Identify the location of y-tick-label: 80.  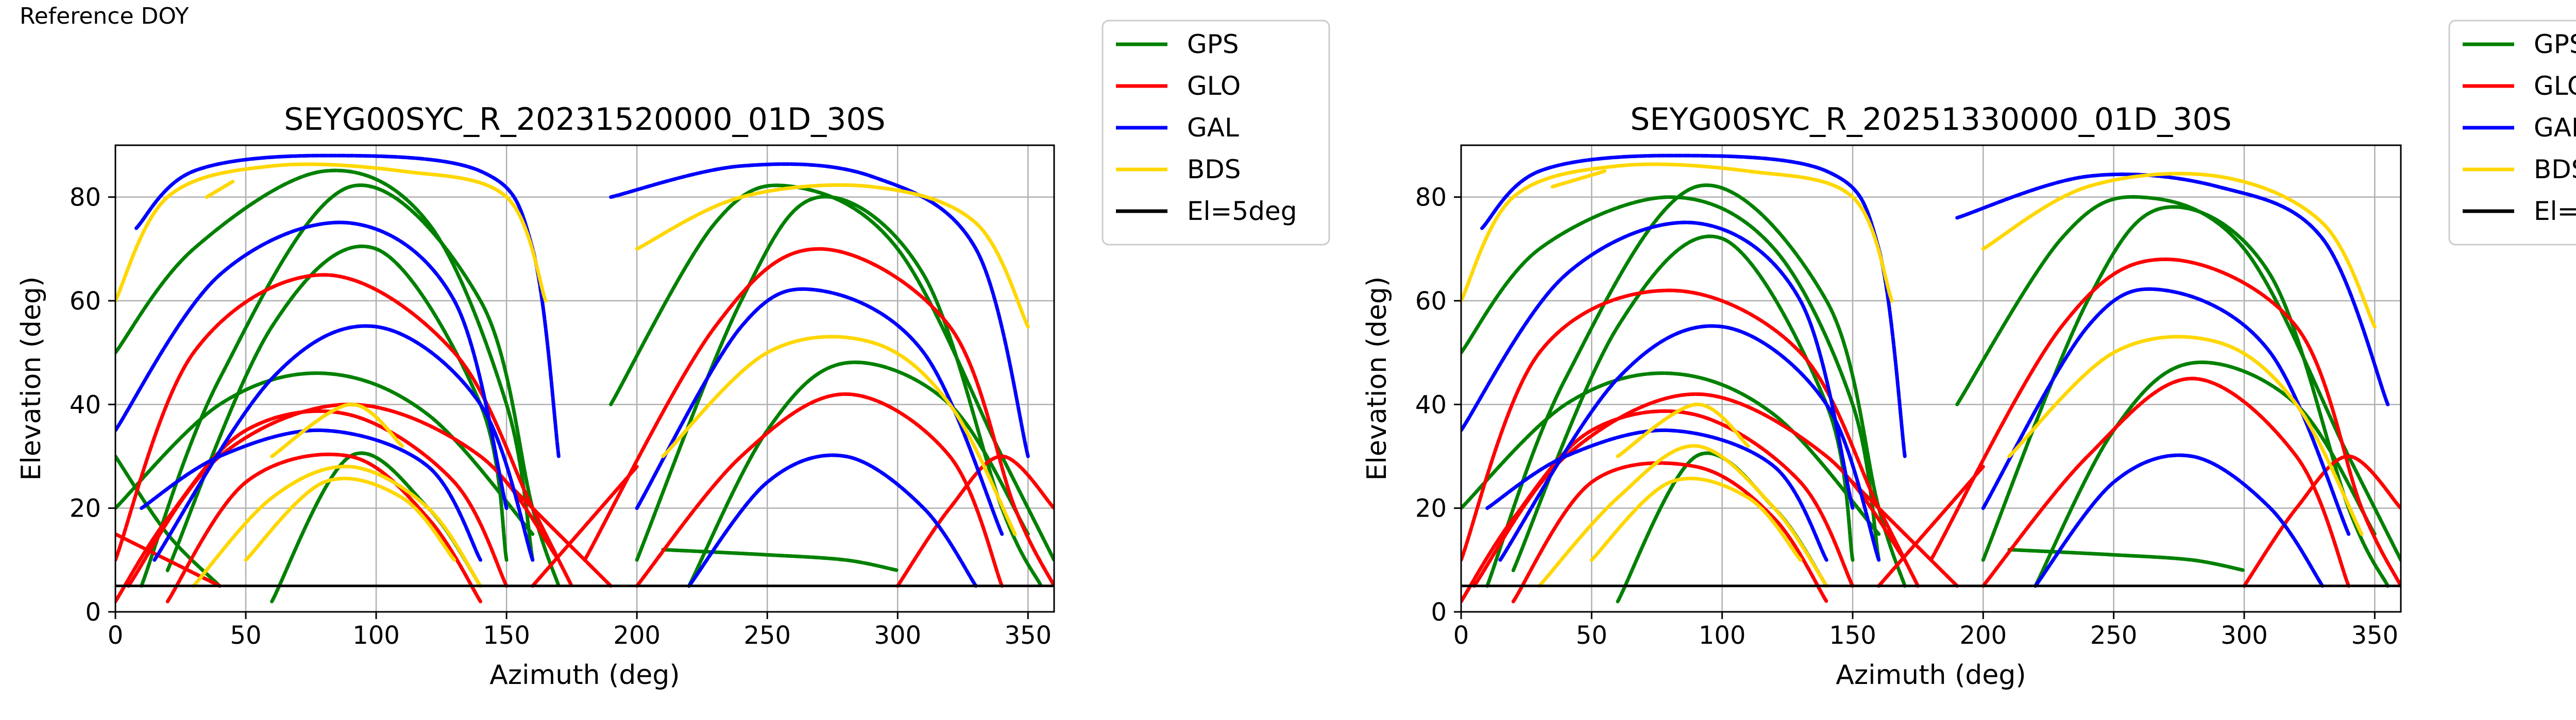
(1431, 197).